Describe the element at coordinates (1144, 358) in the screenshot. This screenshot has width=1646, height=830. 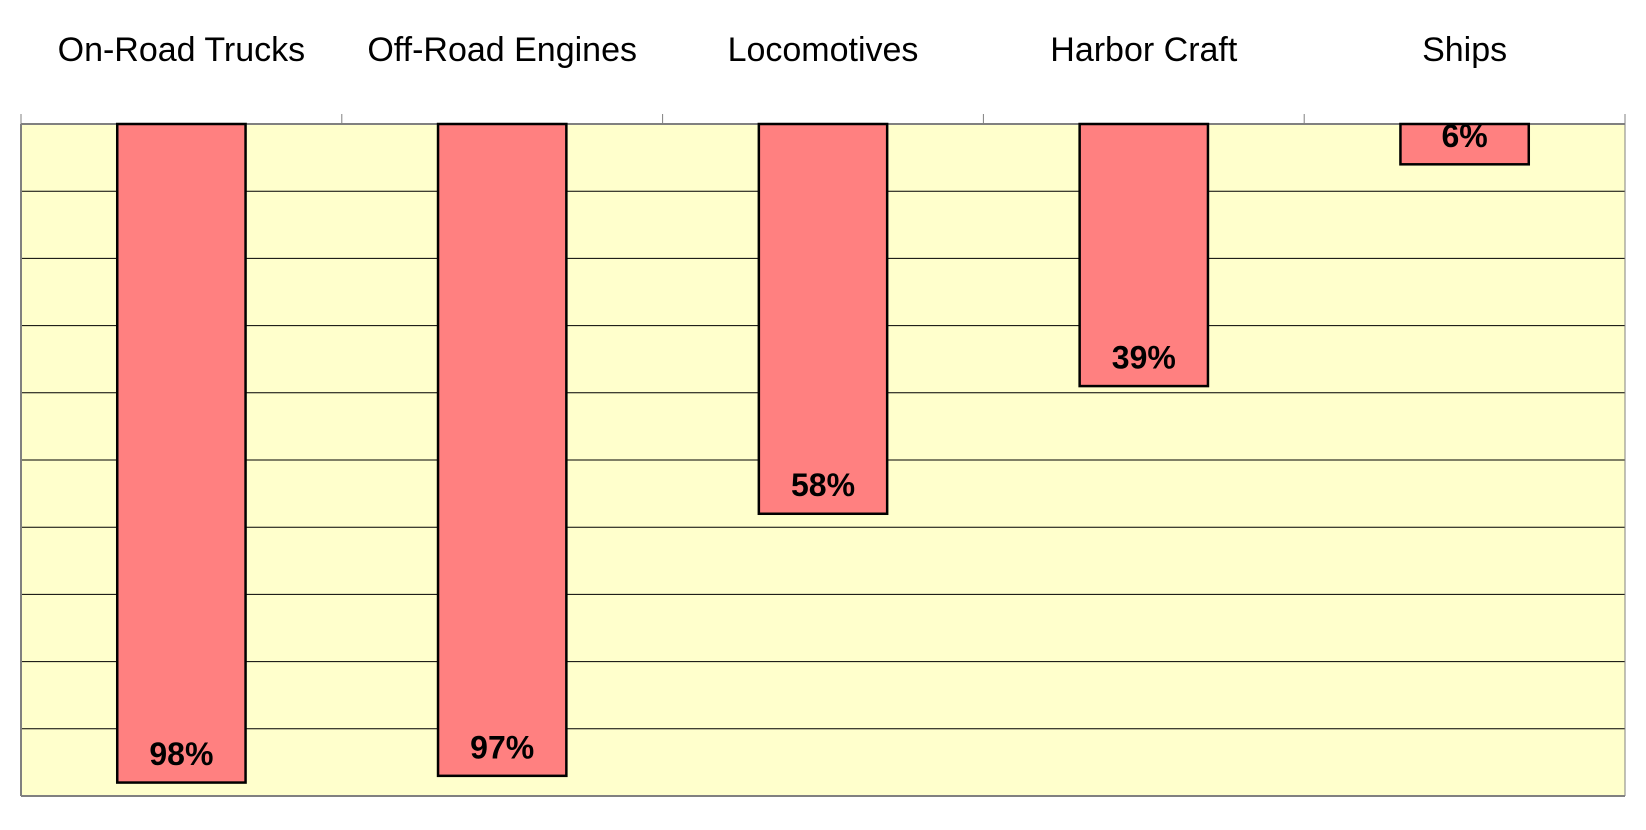
I see `value-label: 39%` at that location.